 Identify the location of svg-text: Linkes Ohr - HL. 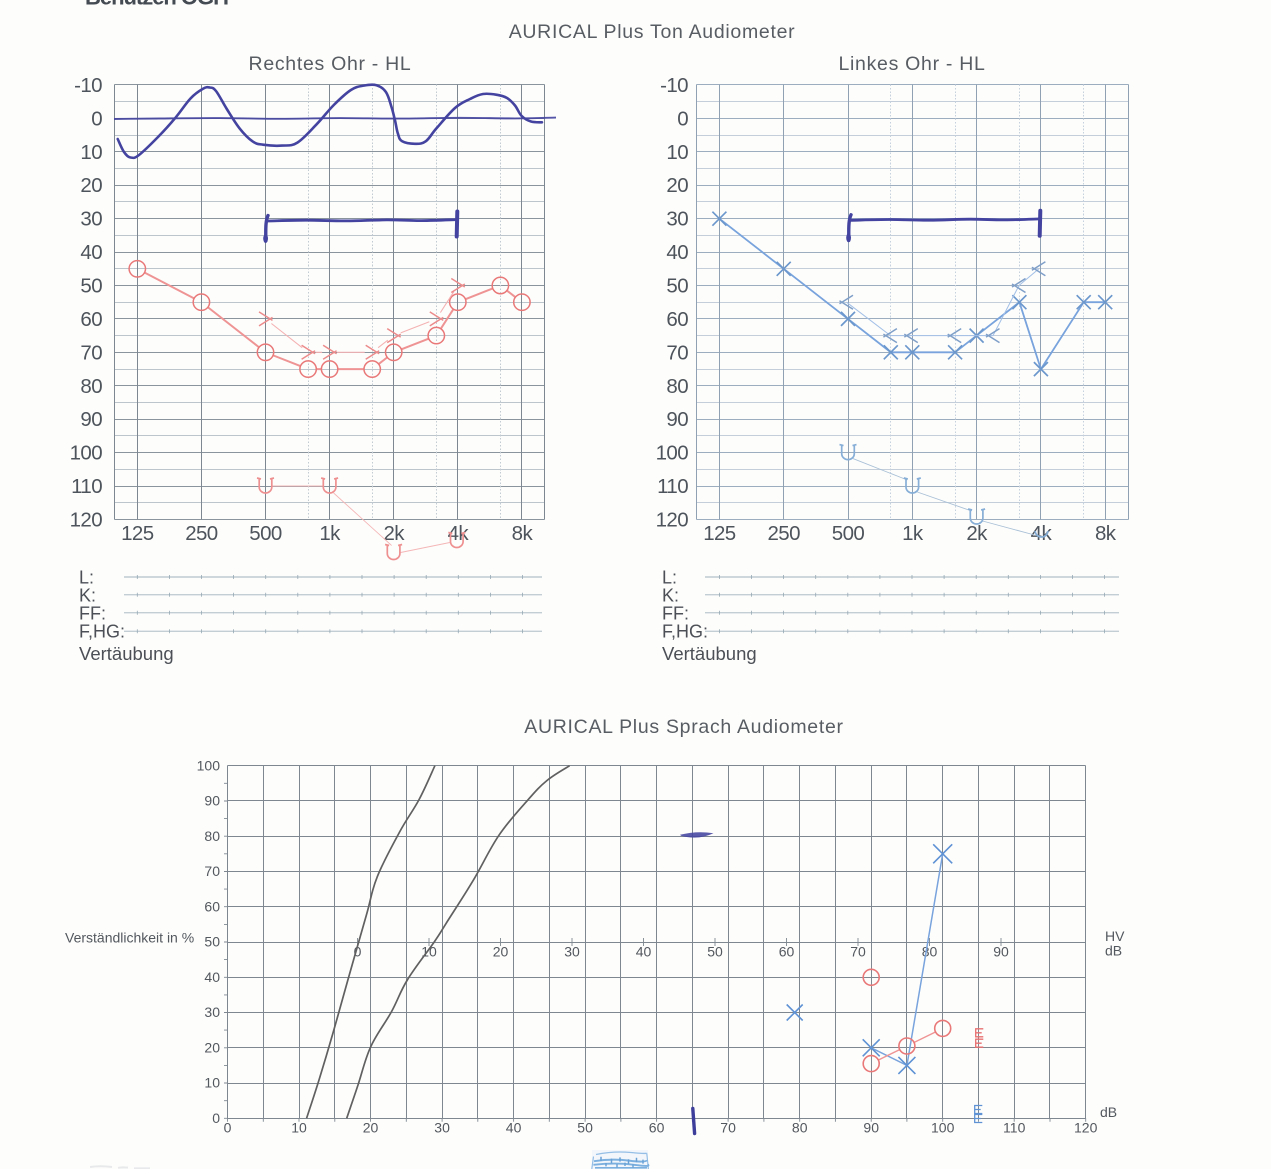
(911, 64).